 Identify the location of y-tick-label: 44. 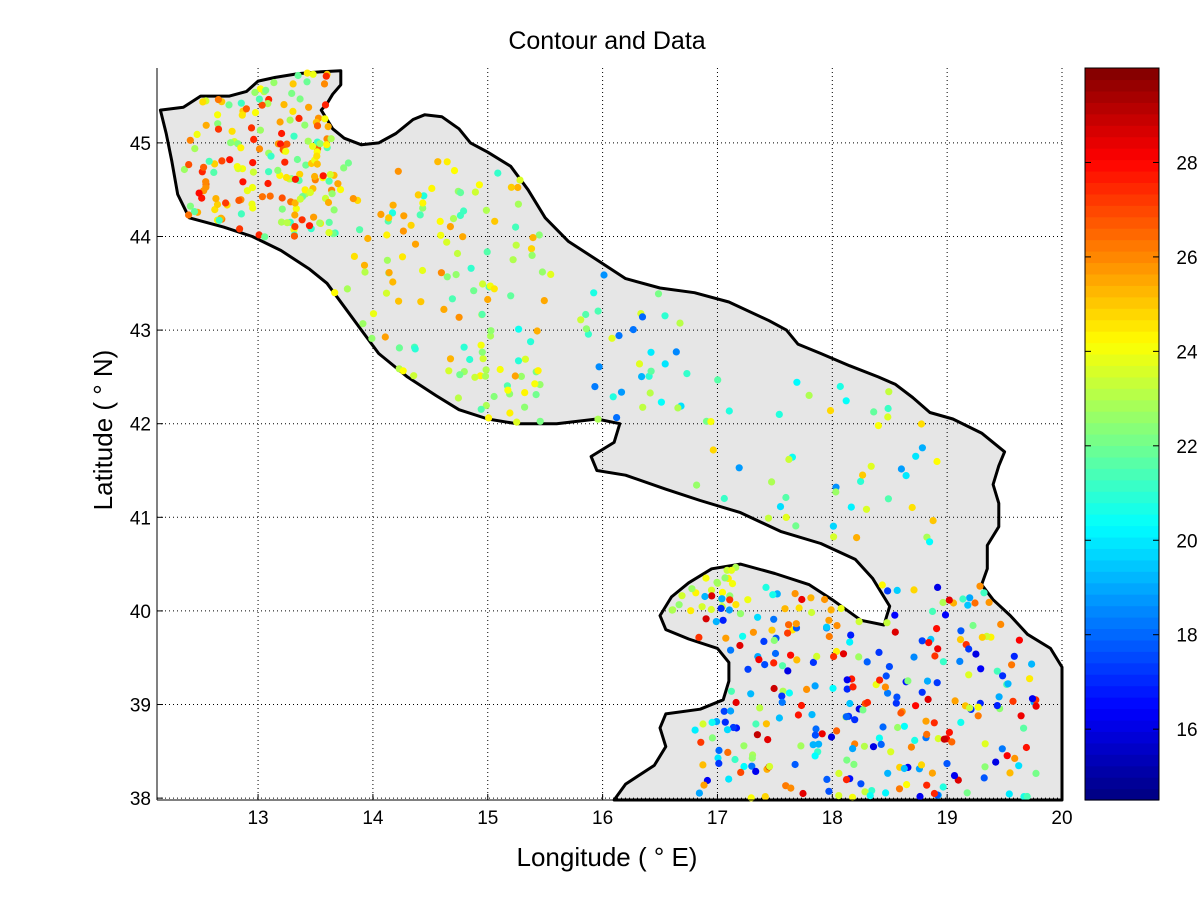
(141, 237).